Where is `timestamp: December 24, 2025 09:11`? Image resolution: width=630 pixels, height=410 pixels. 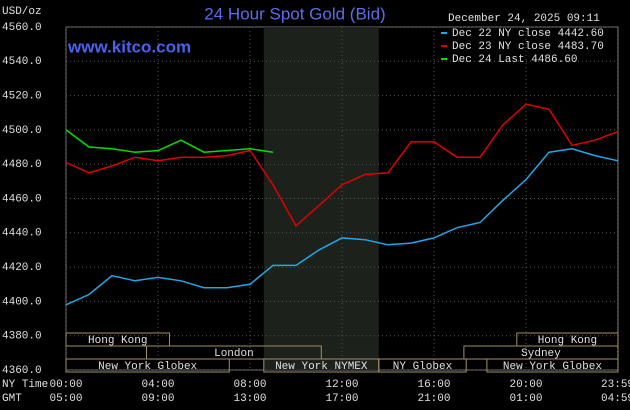
timestamp: December 24, 2025 09:11 is located at coordinates (524, 19).